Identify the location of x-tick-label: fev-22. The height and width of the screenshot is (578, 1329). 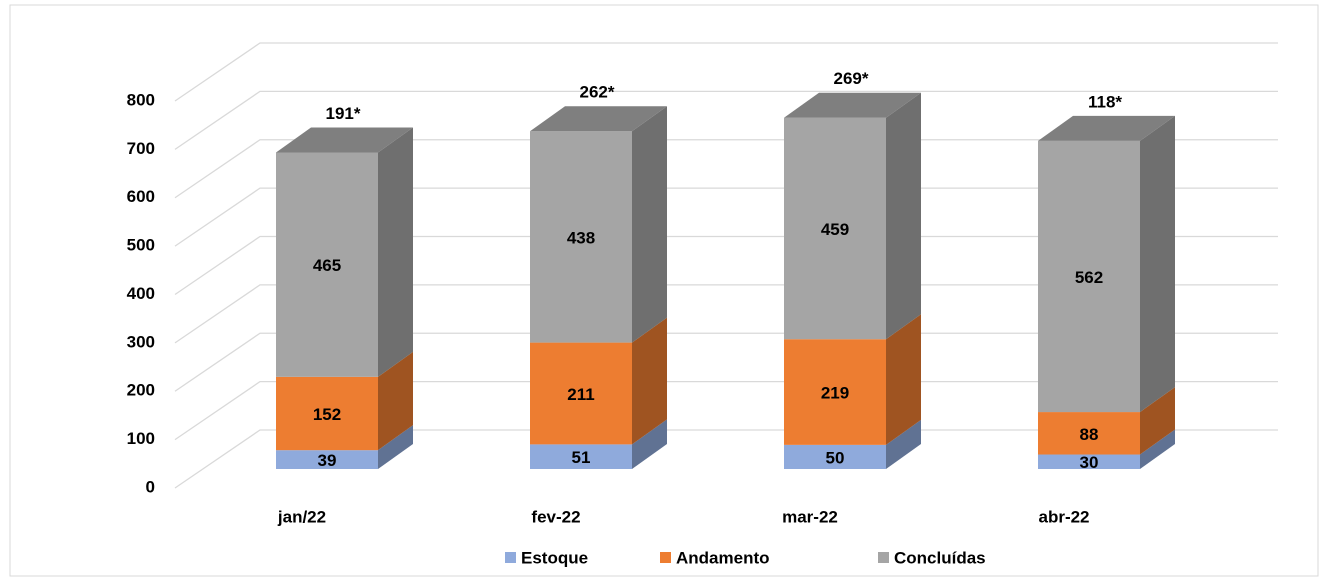
(555, 516).